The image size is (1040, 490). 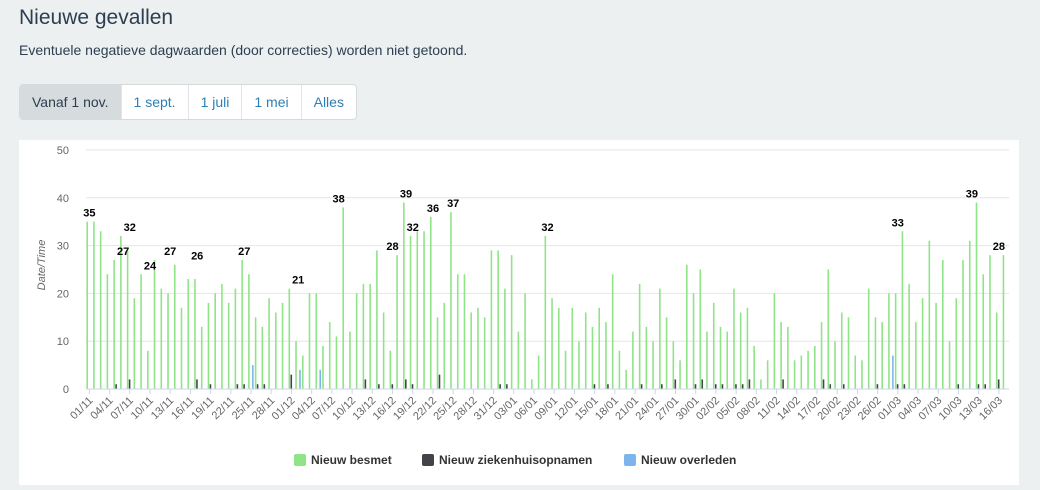 What do you see at coordinates (202, 408) in the screenshot?
I see `x-tick-label: 19/11` at bounding box center [202, 408].